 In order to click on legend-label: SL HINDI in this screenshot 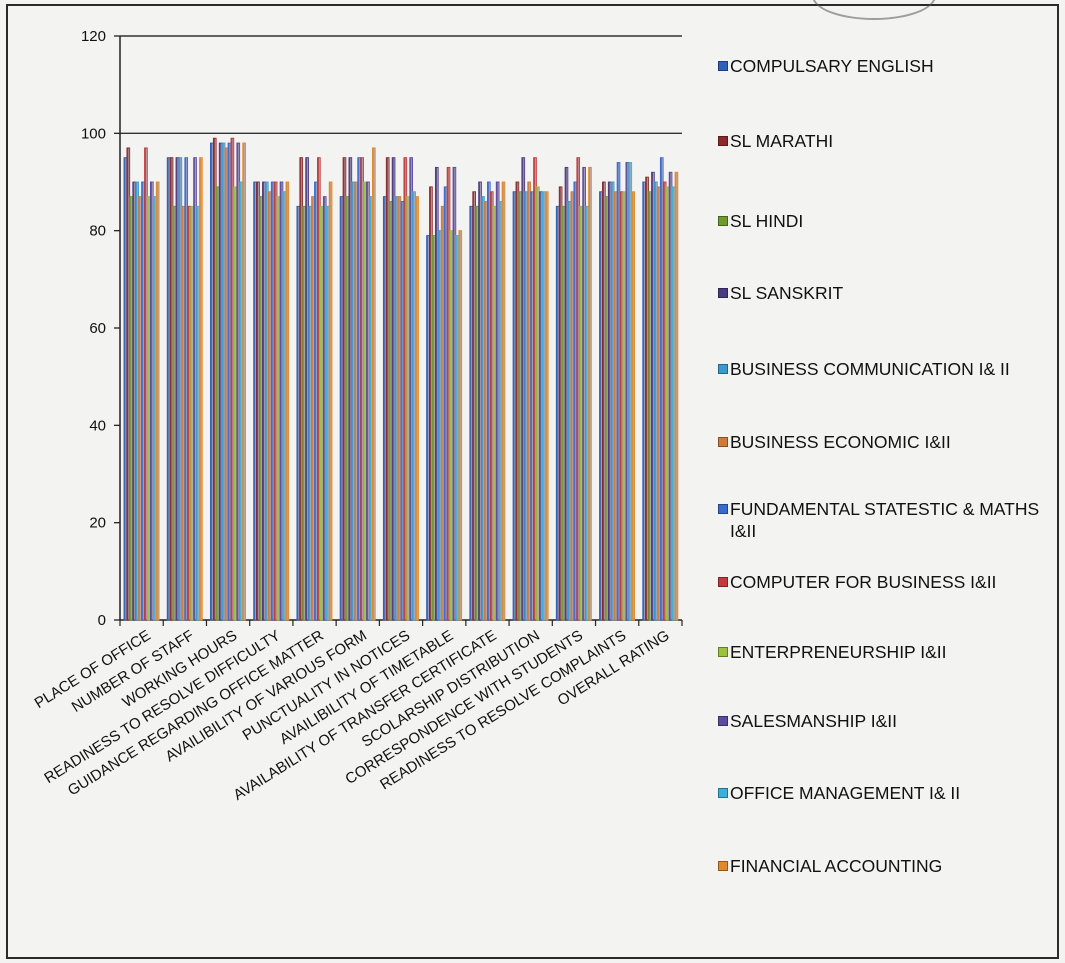, I will do `click(767, 221)`.